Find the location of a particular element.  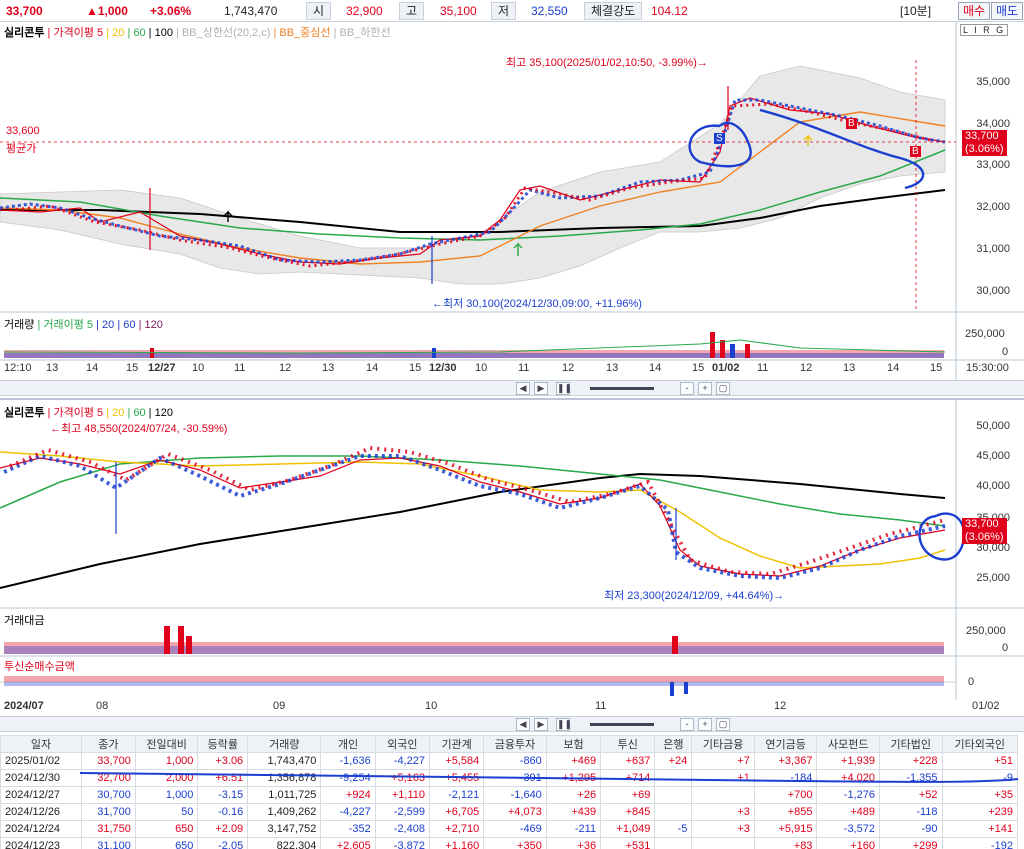

strength-label: 체결강도 is located at coordinates (613, 10).